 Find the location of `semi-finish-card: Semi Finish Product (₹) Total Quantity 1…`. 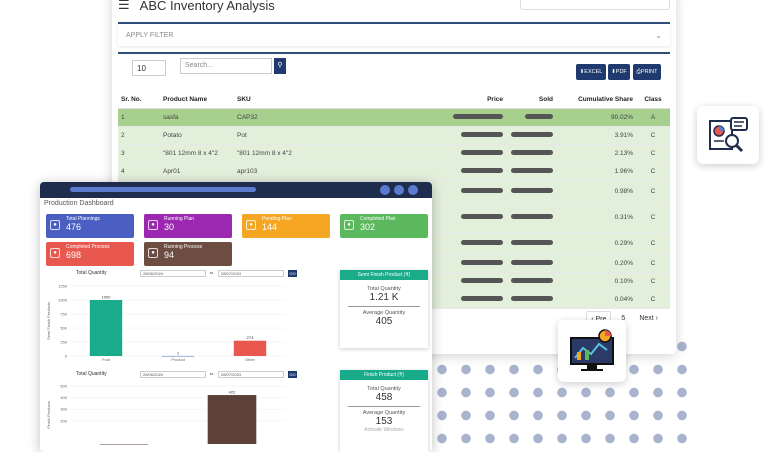

semi-finish-card: Semi Finish Product (₹) Total Quantity 1… is located at coordinates (384, 309).